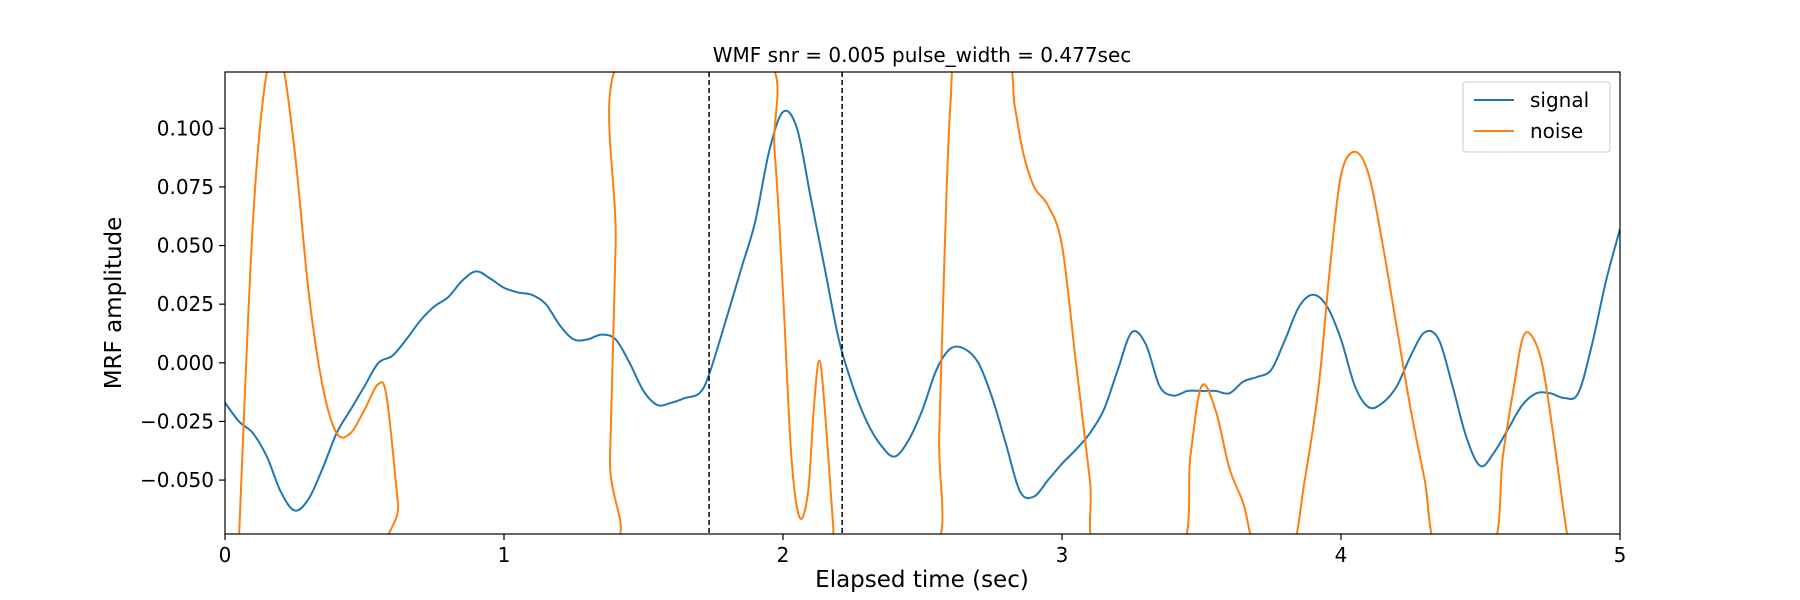 The image size is (1800, 600). What do you see at coordinates (775, 303) in the screenshot?
I see `vline-layer` at bounding box center [775, 303].